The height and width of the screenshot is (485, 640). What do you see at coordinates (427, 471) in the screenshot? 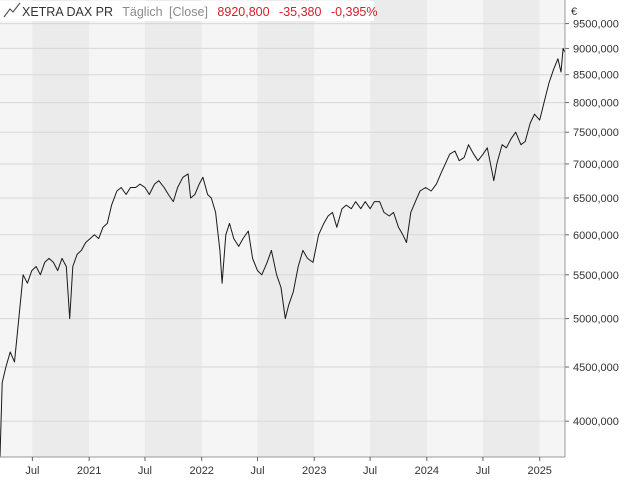
I see `x-tick-label: 2024` at bounding box center [427, 471].